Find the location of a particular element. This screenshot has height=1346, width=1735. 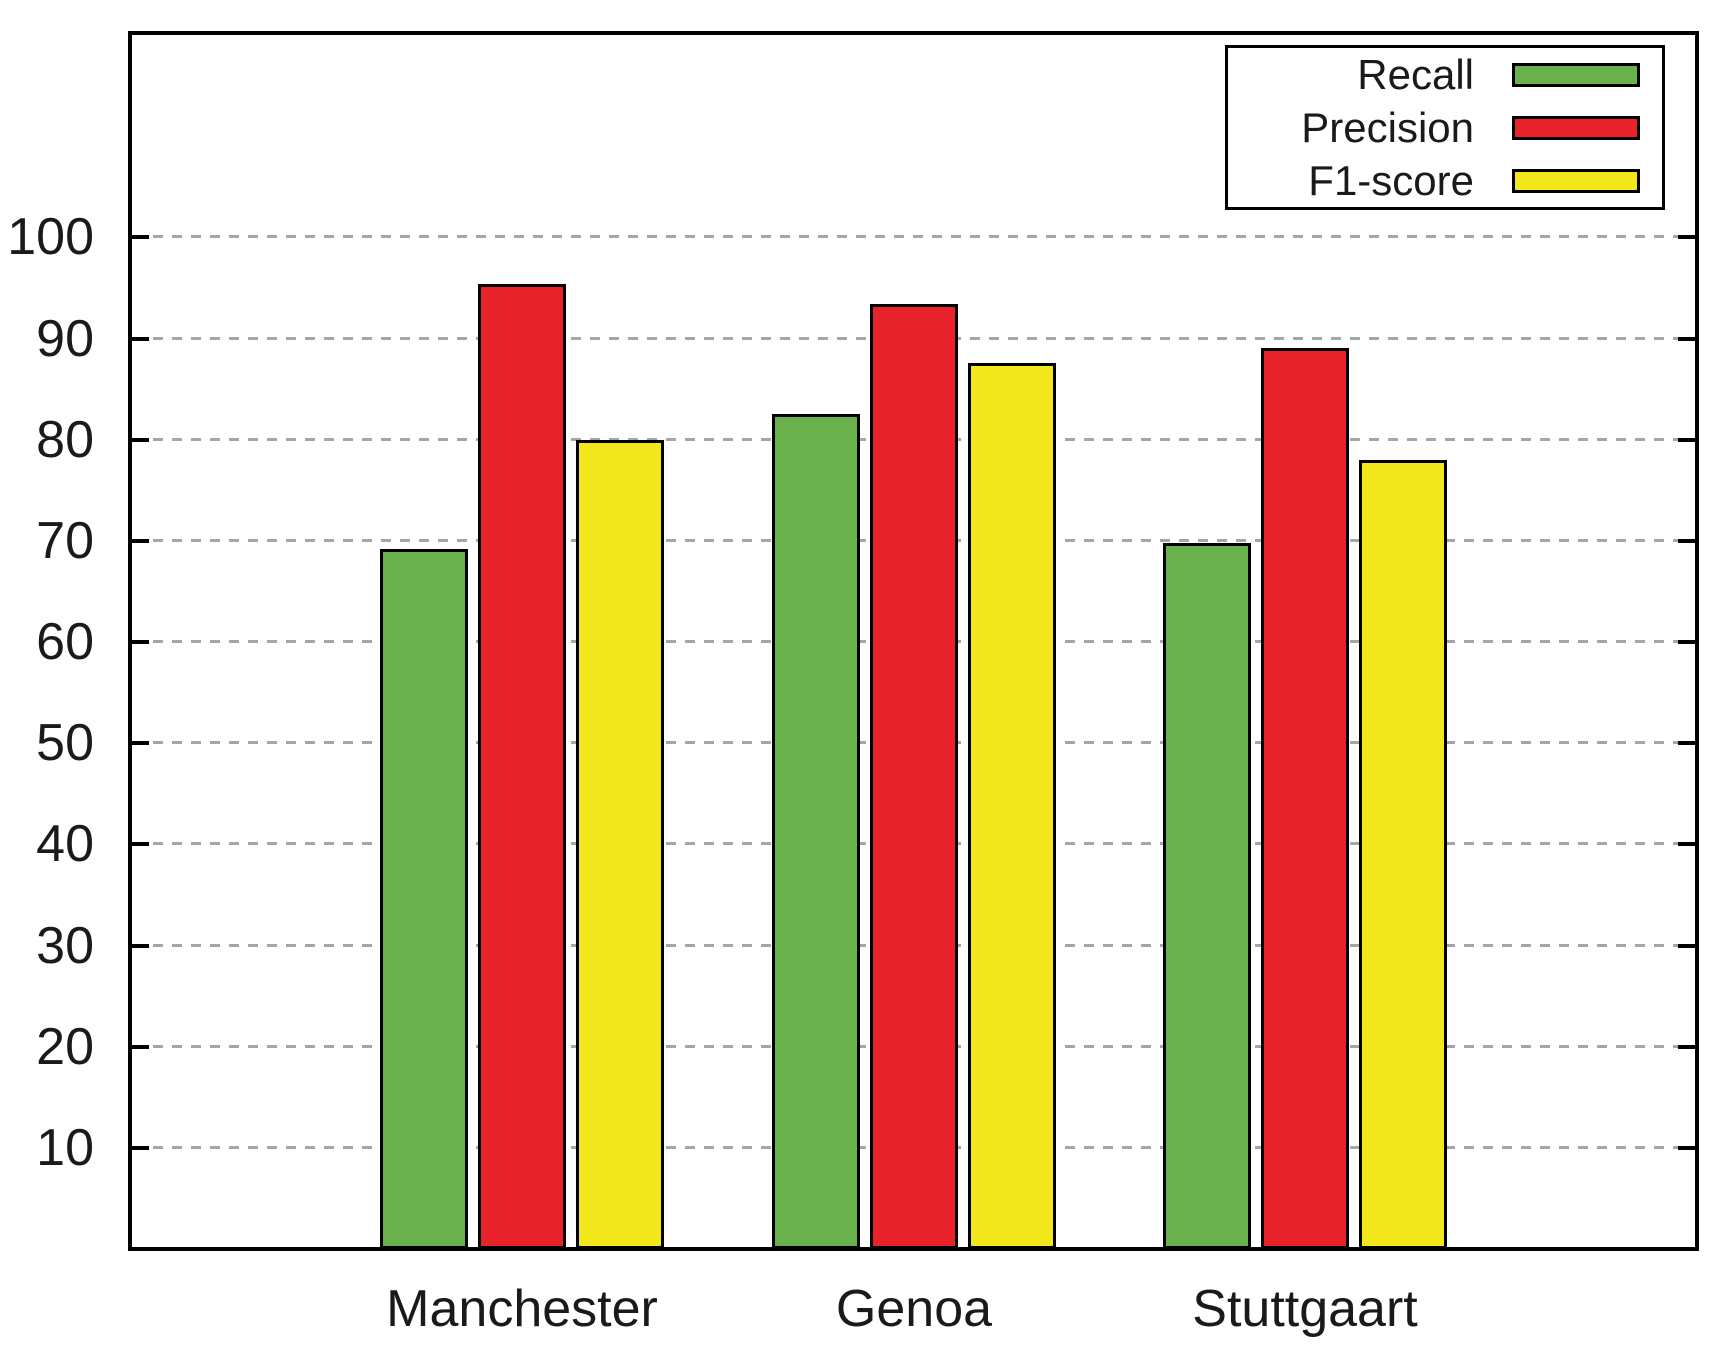

y-axis-tick-label: 70 is located at coordinates (65, 541).